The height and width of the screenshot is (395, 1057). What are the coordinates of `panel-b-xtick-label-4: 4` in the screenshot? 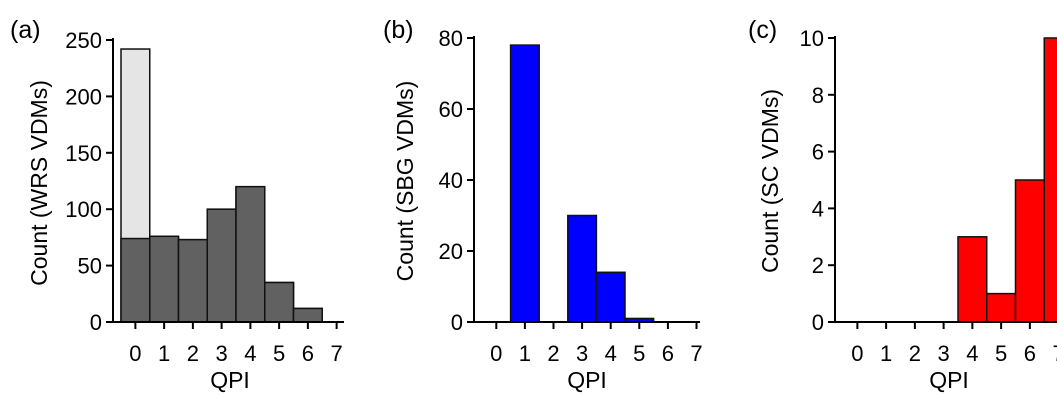 It's located at (611, 353).